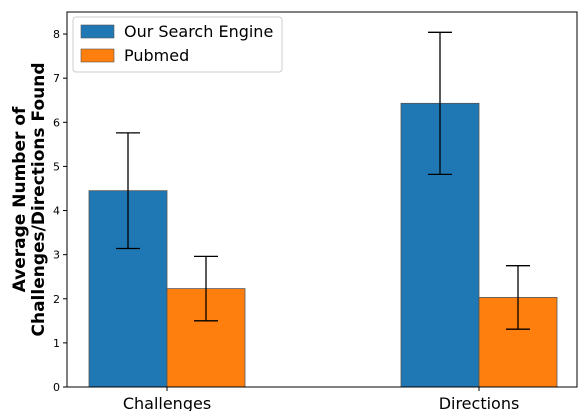  What do you see at coordinates (39, 199) in the screenshot?
I see `y-axis-label-line: Challenges/Directions Found` at bounding box center [39, 199].